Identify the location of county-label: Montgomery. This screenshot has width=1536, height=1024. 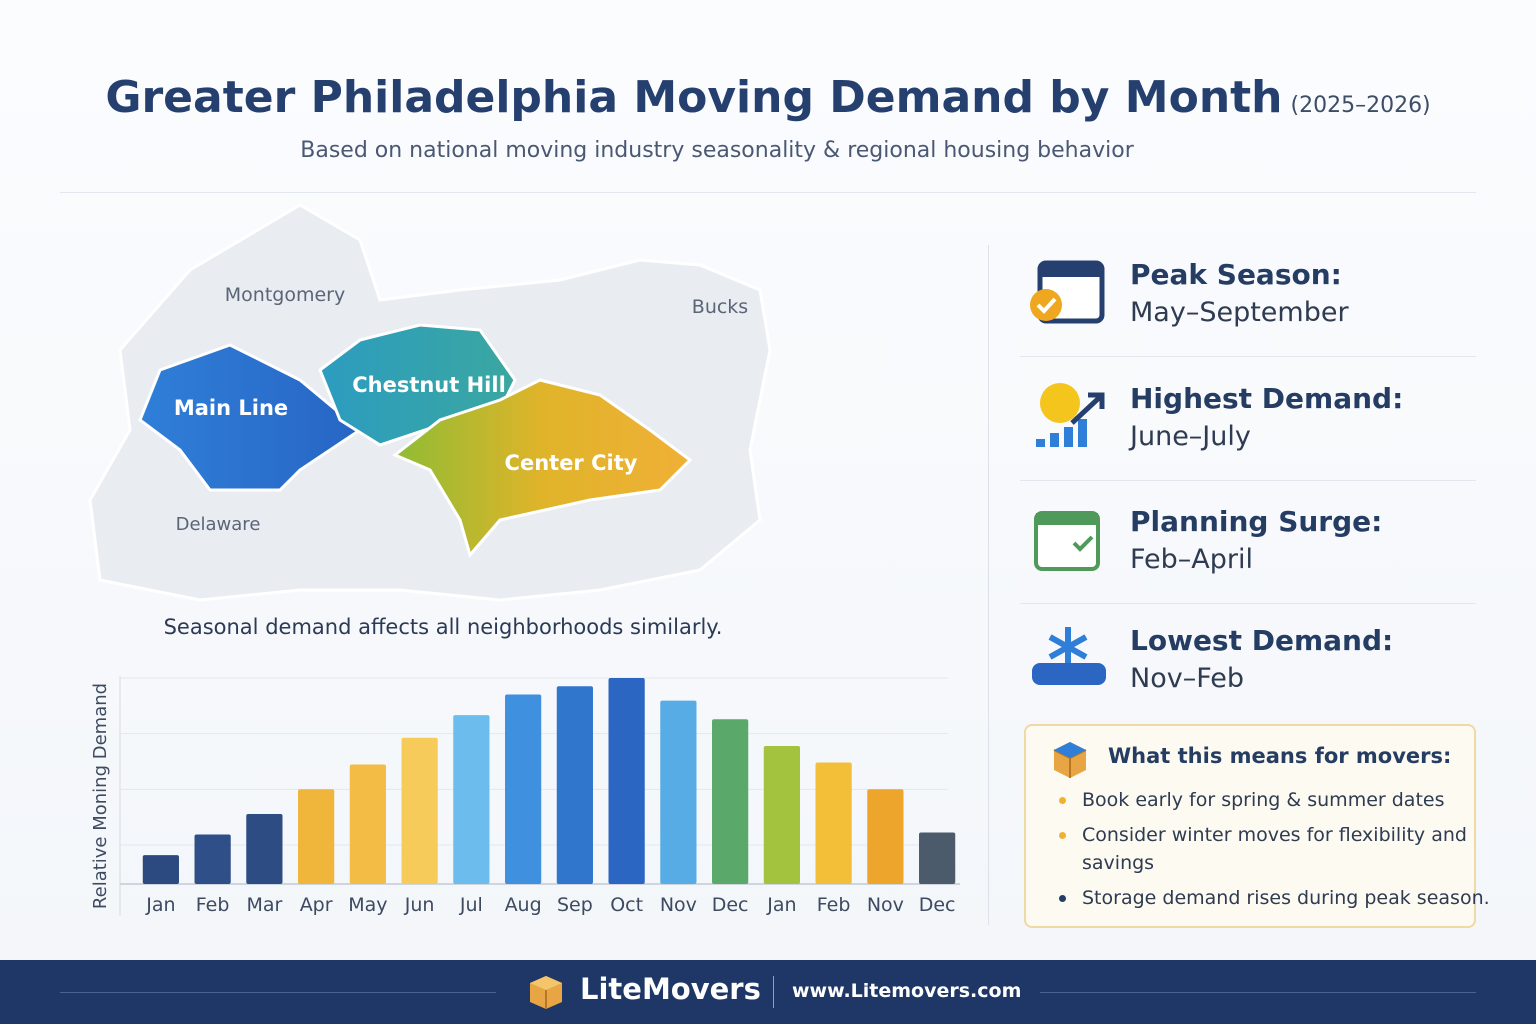
(285, 295).